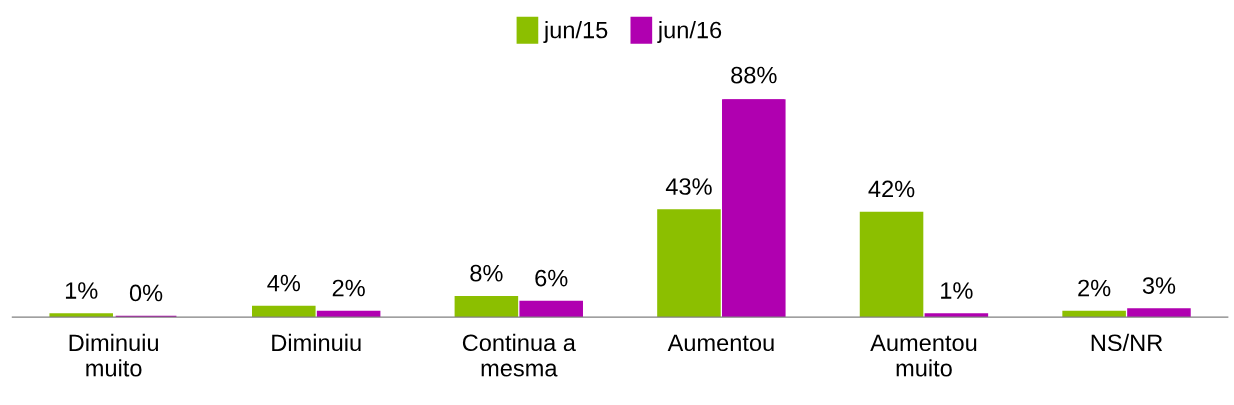 The width and height of the screenshot is (1234, 405). Describe the element at coordinates (1159, 285) in the screenshot. I see `data-label: 3%` at that location.